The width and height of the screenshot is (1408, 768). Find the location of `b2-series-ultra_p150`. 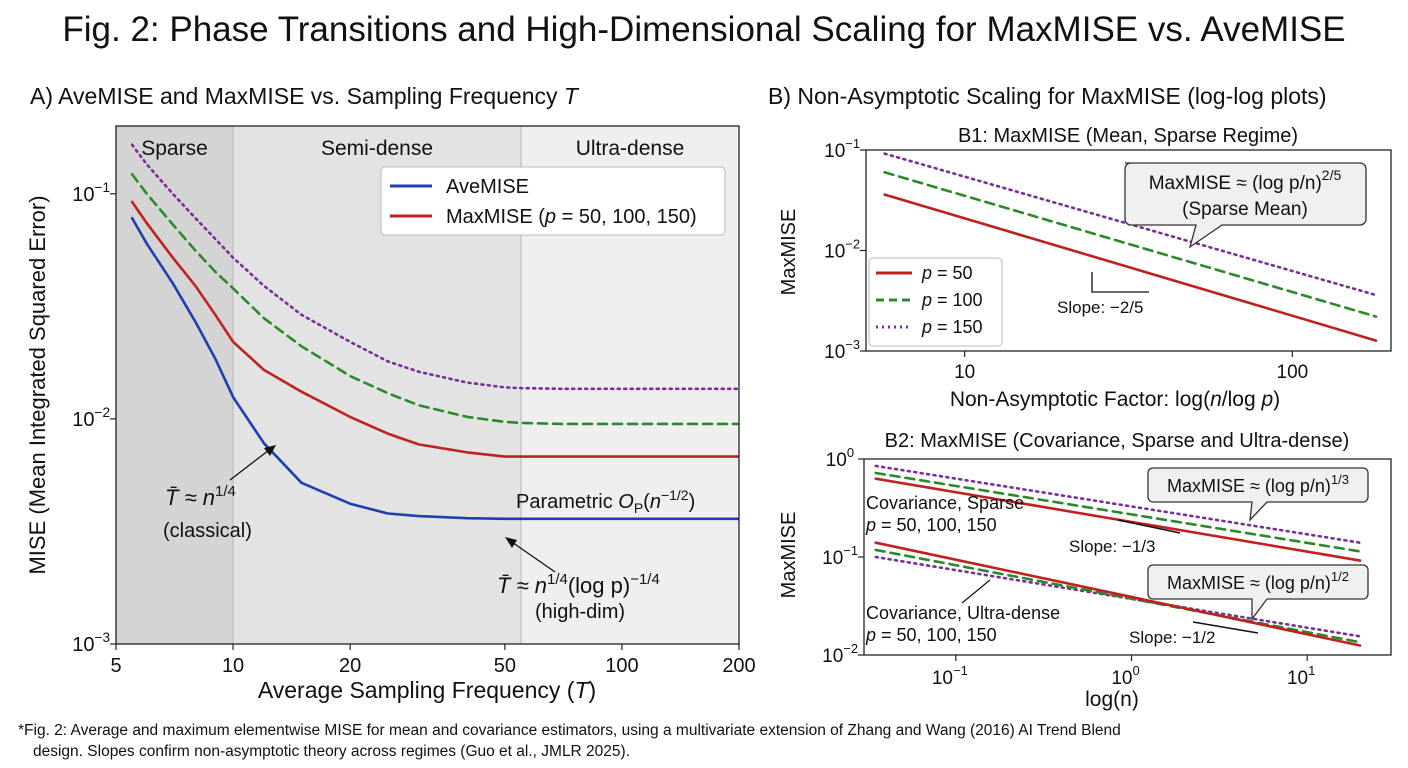

b2-series-ultra_p150 is located at coordinates (1118, 596).